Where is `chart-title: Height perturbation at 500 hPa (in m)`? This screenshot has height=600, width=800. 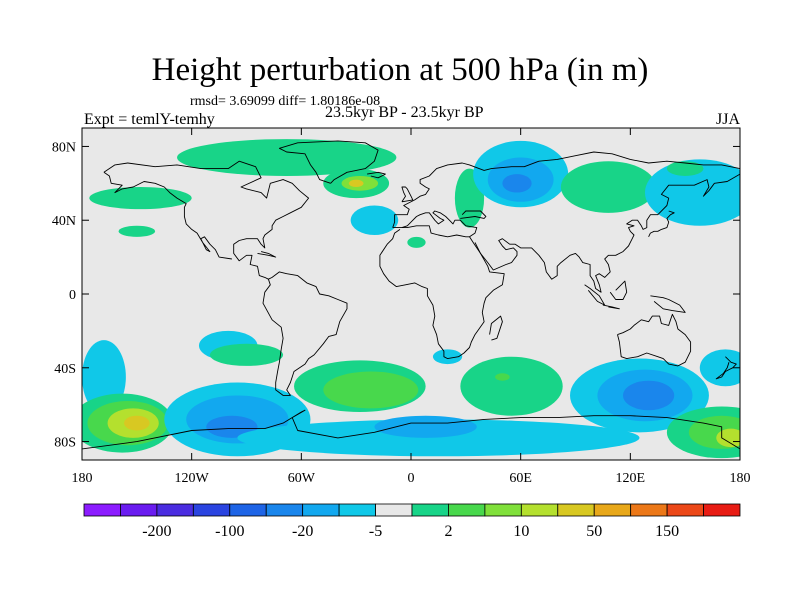
chart-title: Height perturbation at 500 hPa (in m) is located at coordinates (400, 70).